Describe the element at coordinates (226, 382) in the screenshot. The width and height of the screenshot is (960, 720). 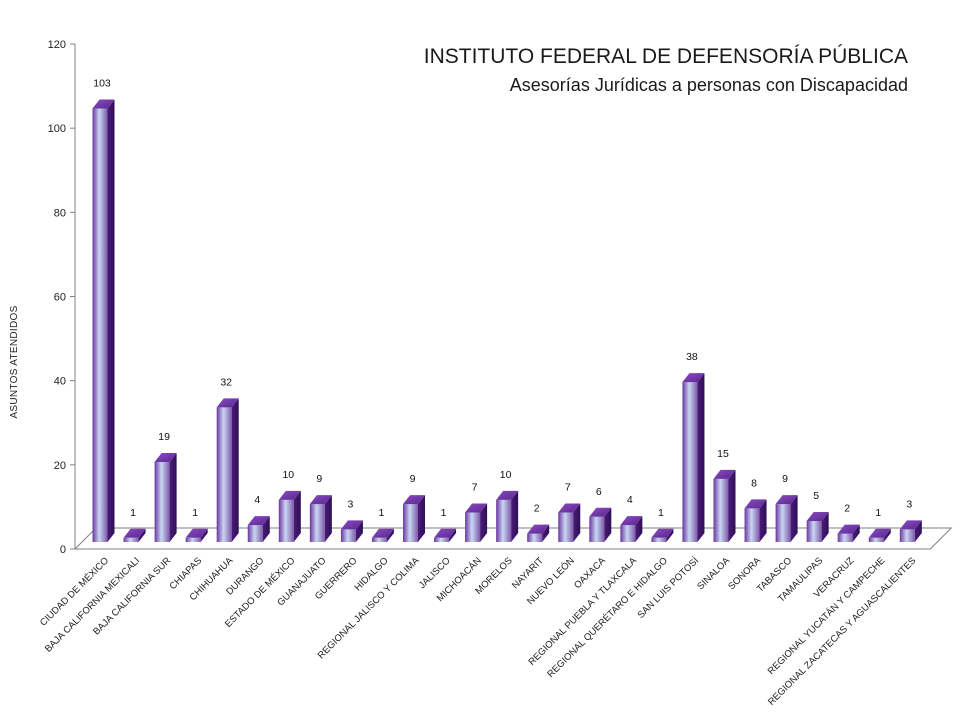
I see `value-label: 32` at that location.